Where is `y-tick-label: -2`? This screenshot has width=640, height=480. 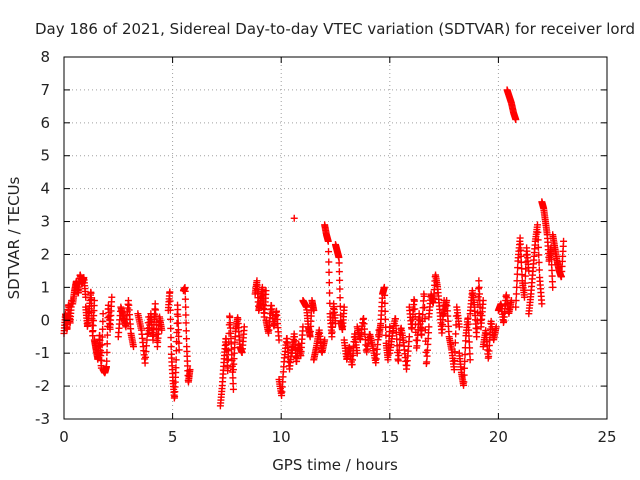 y-tick-label: -2 is located at coordinates (42, 386).